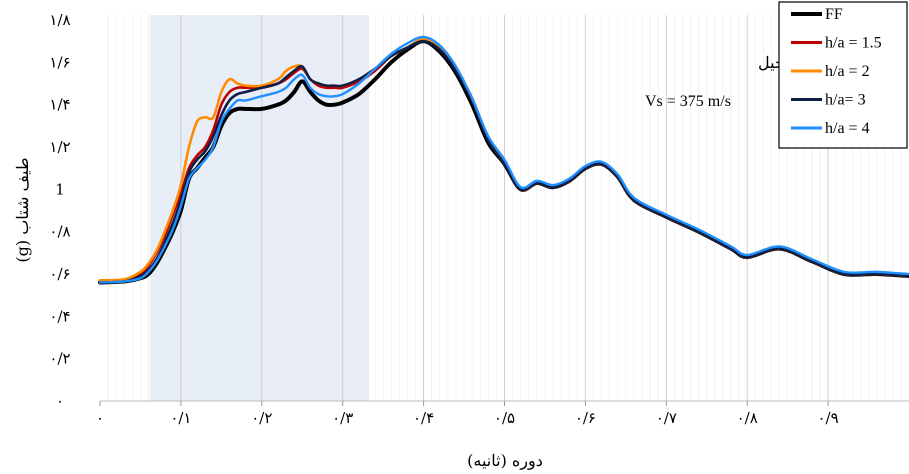 The height and width of the screenshot is (474, 909). I want to click on y-tick-label: ۰/۸, so click(59, 232).